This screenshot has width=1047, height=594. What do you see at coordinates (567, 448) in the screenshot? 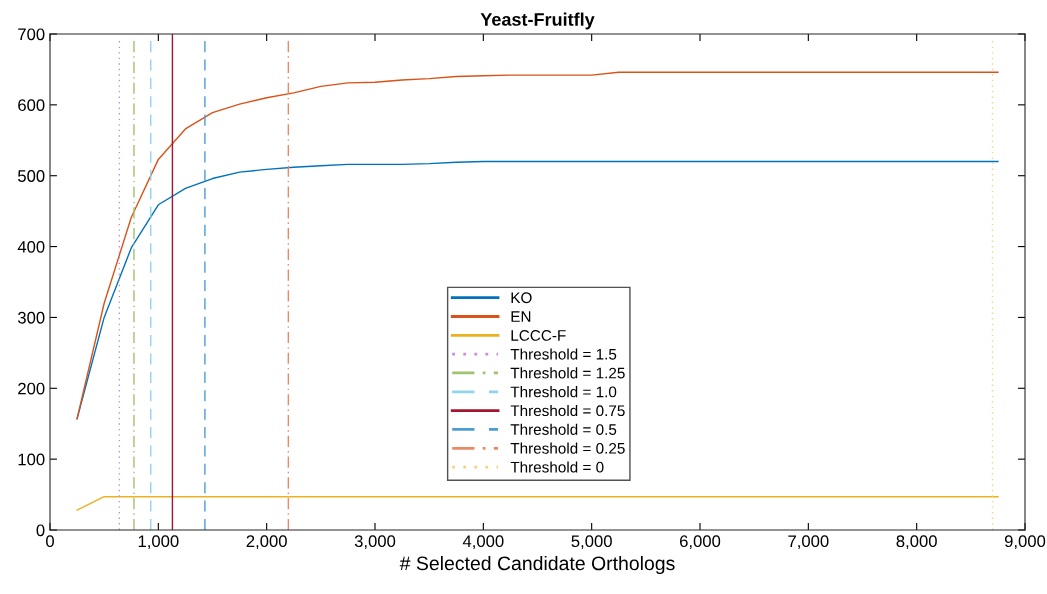
I see `legend-label: Threshold = 0.25` at bounding box center [567, 448].